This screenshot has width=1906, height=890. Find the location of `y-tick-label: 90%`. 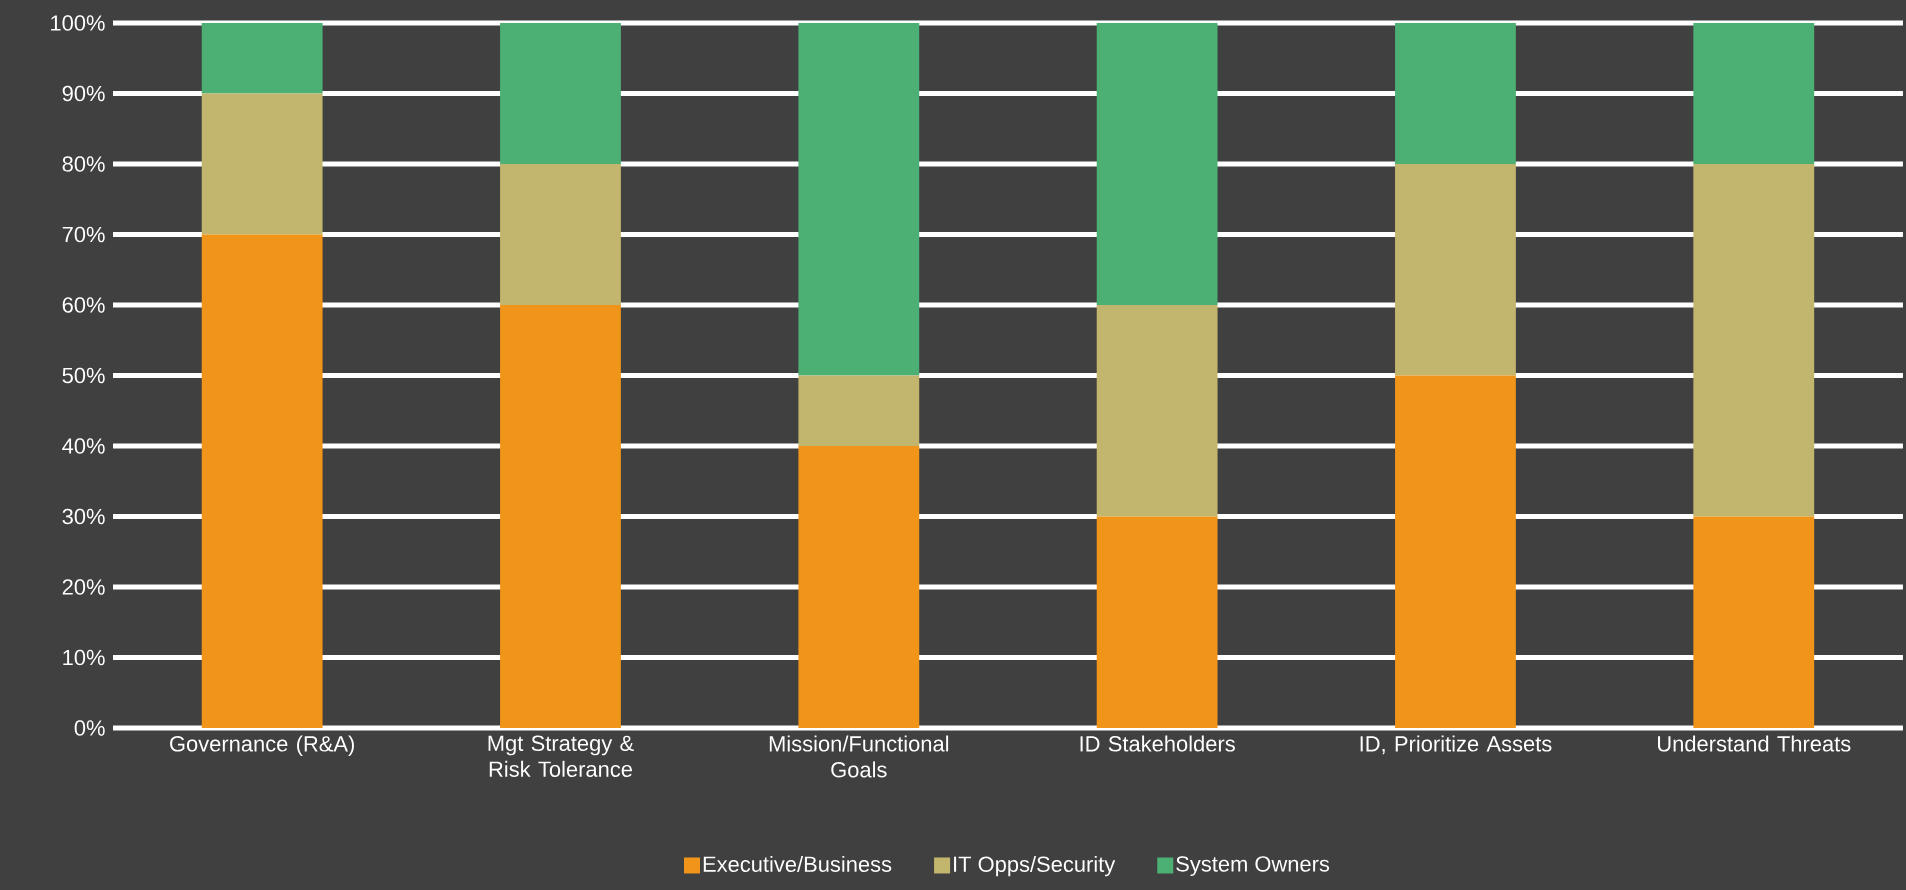

y-tick-label: 90% is located at coordinates (83, 93).